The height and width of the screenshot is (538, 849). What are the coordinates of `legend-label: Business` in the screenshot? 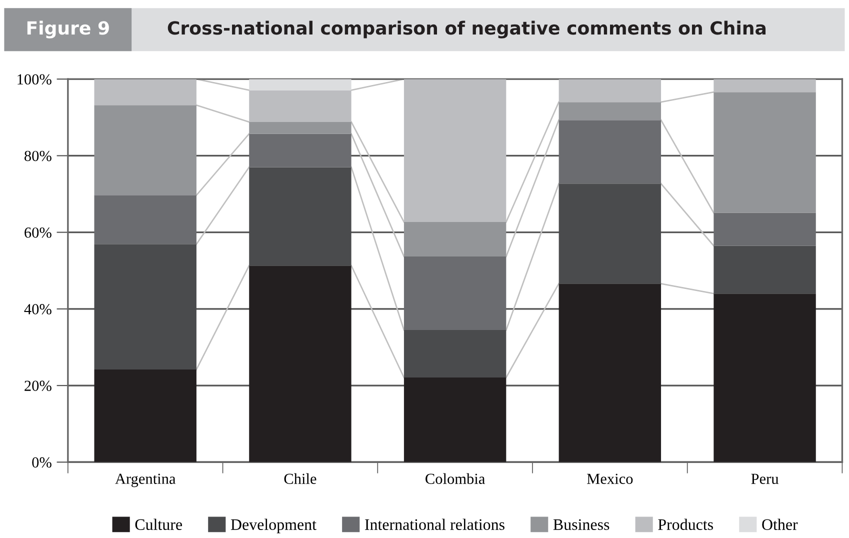 It's located at (581, 524).